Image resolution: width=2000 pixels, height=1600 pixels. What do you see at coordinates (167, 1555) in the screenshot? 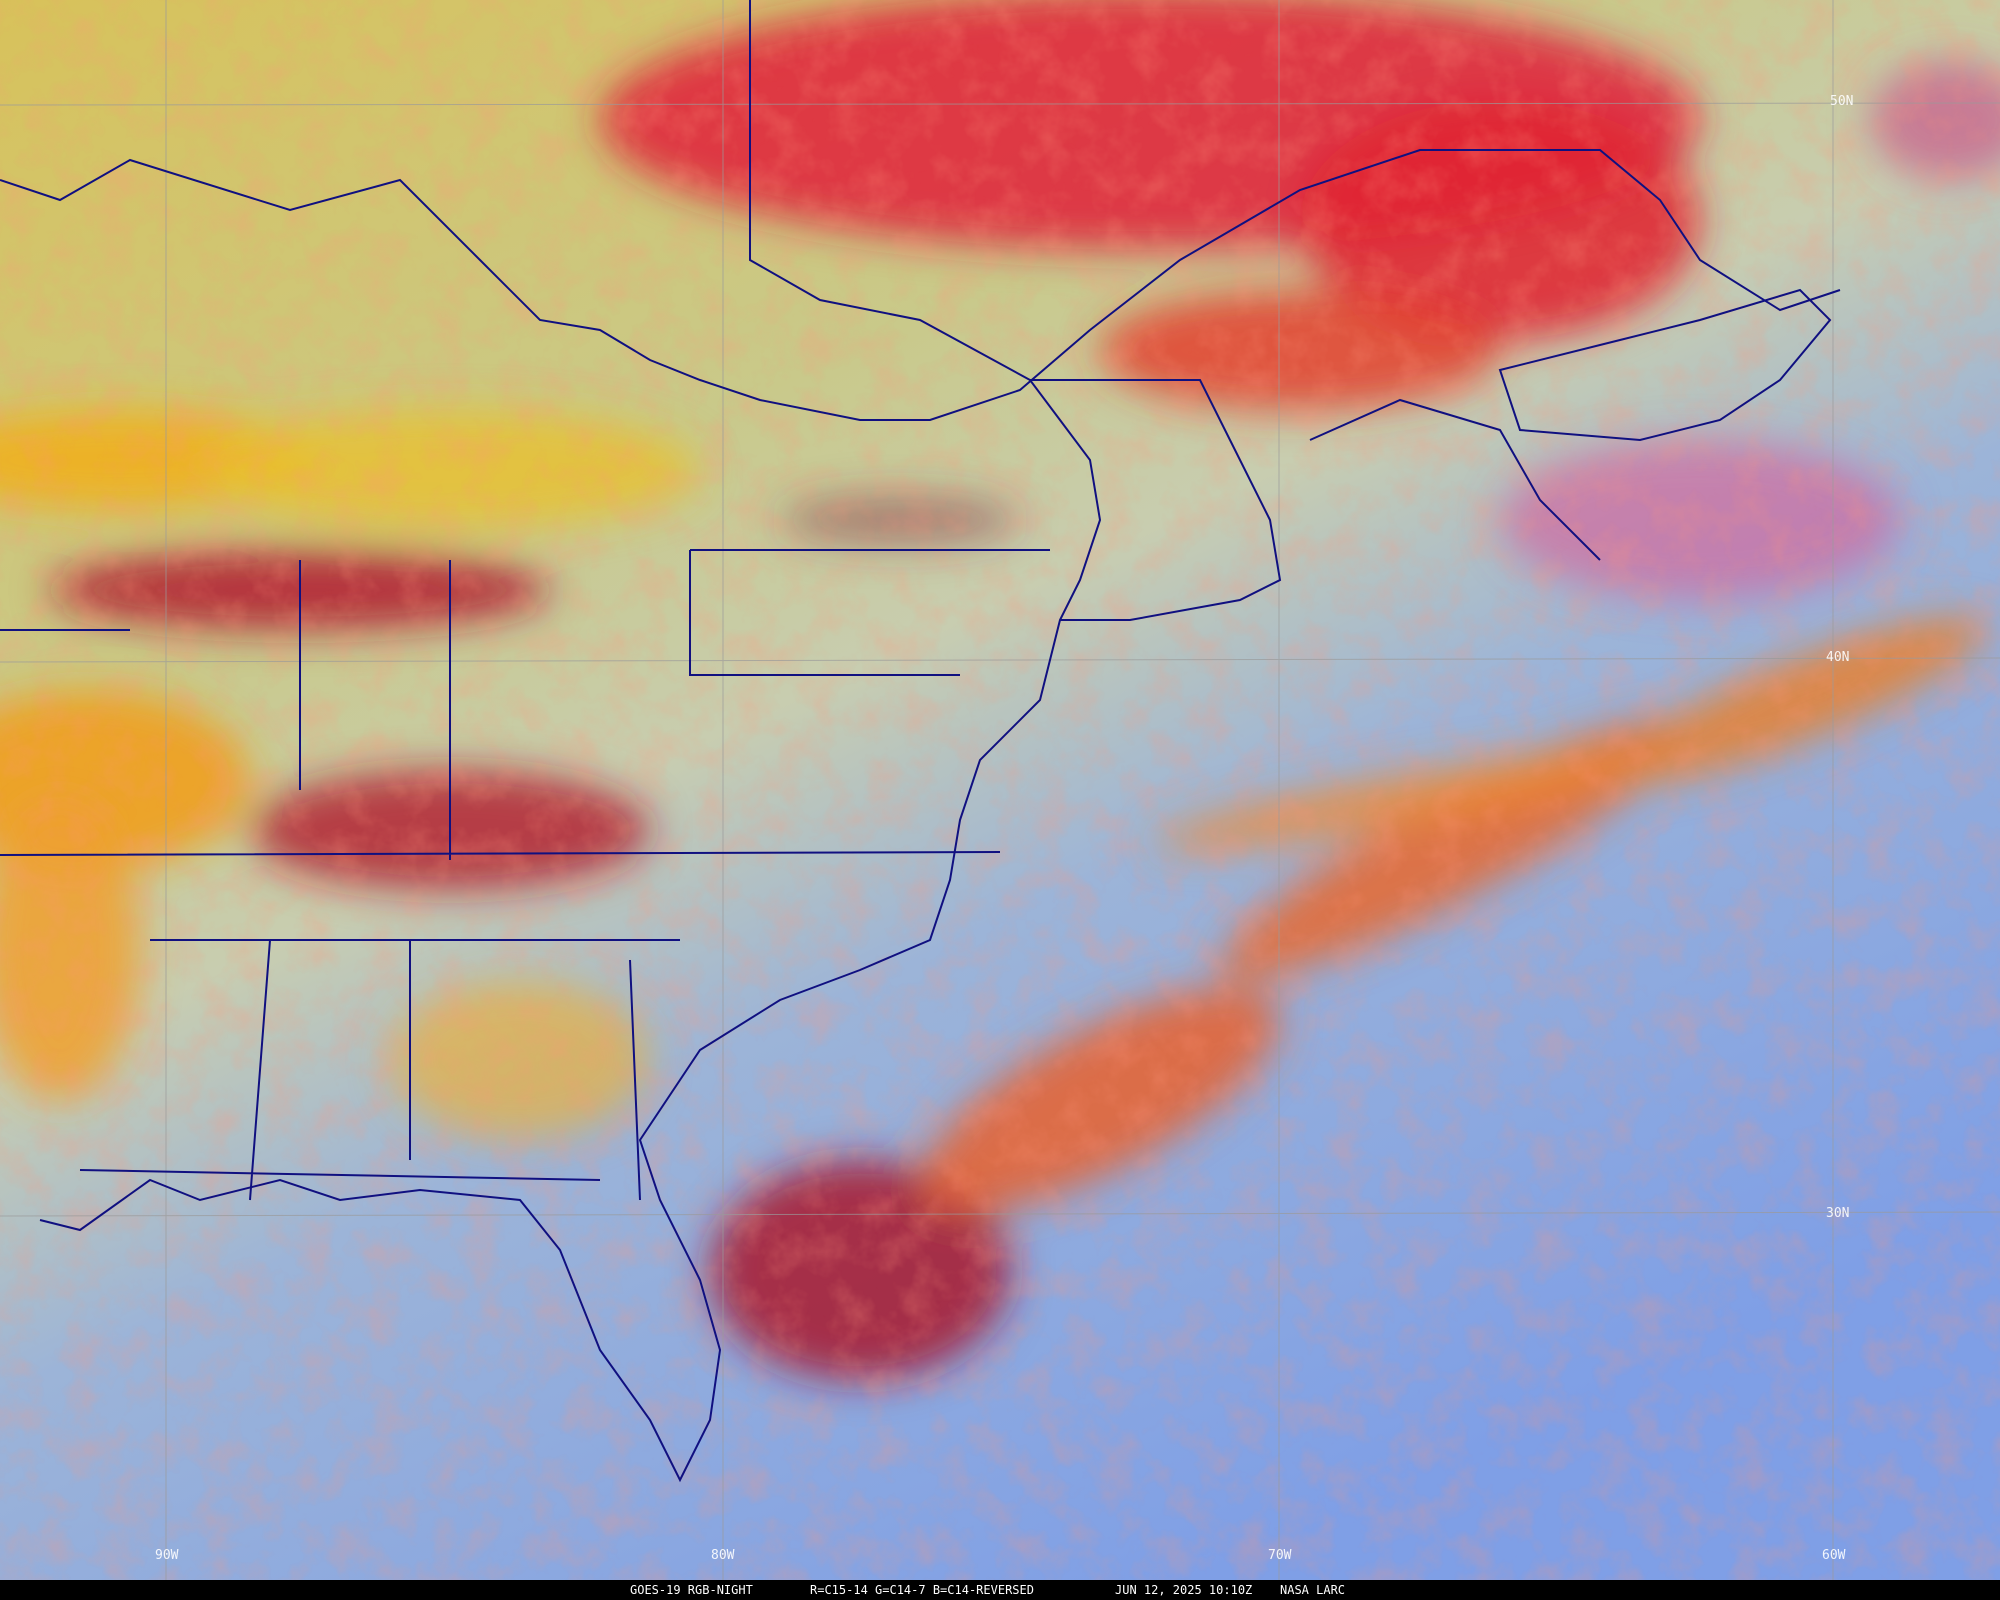
I see `longitude-label-90w: 90W` at bounding box center [167, 1555].